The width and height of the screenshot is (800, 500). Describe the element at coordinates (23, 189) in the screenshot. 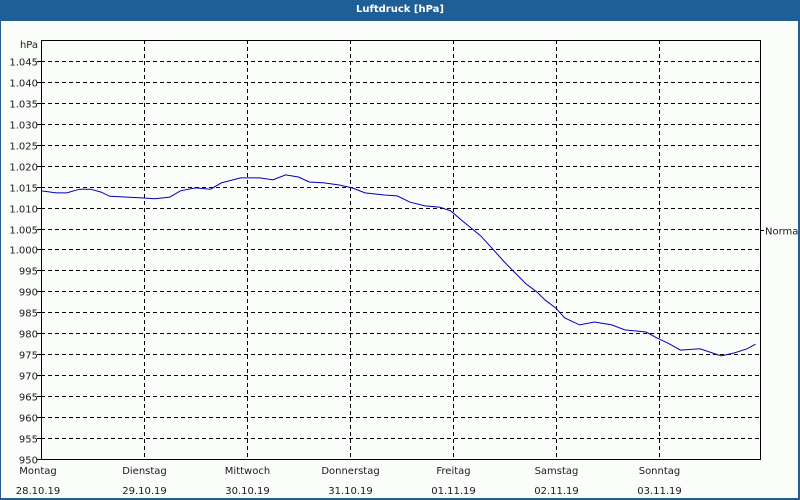

I see `y-tick-label: 1.015` at that location.